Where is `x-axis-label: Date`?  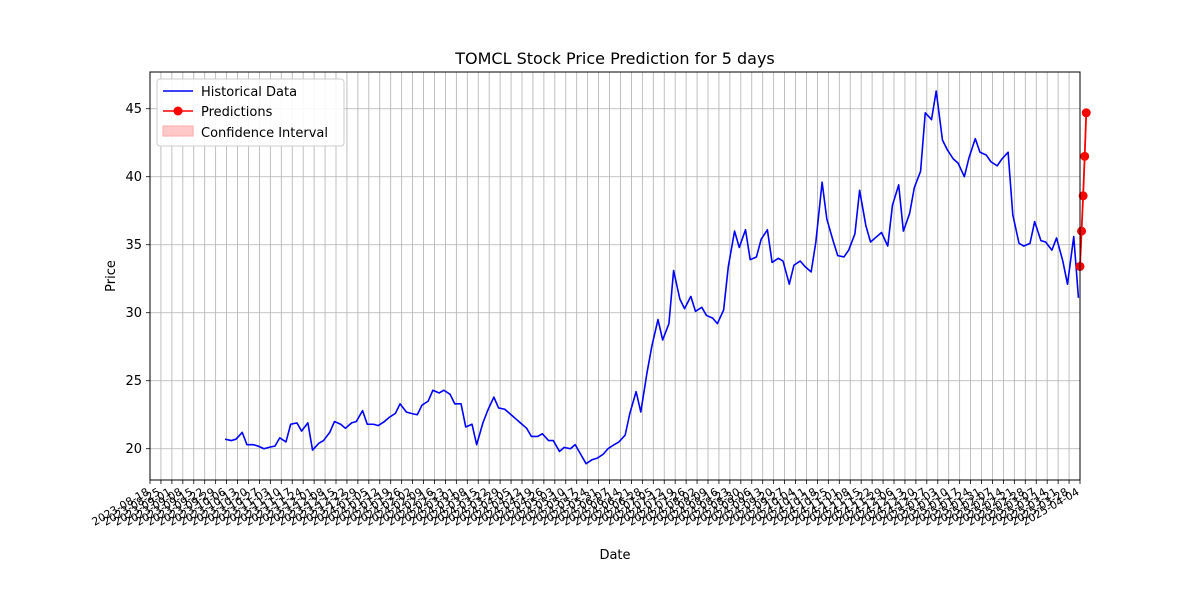 x-axis-label: Date is located at coordinates (614, 555).